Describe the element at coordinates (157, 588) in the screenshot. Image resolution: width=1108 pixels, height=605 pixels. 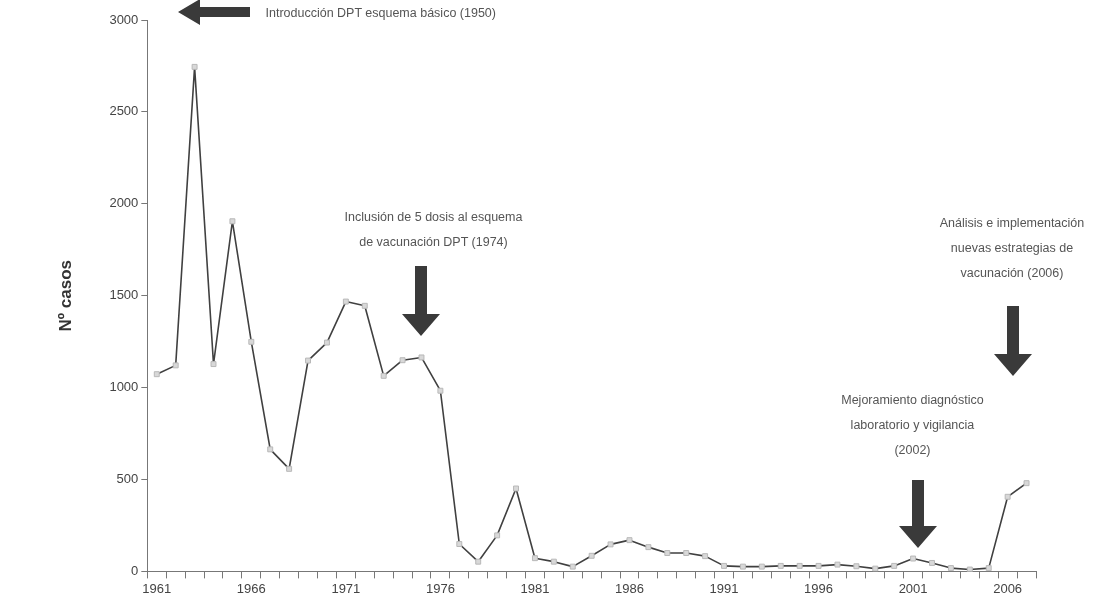
I see `x-tick-label: 1961` at that location.